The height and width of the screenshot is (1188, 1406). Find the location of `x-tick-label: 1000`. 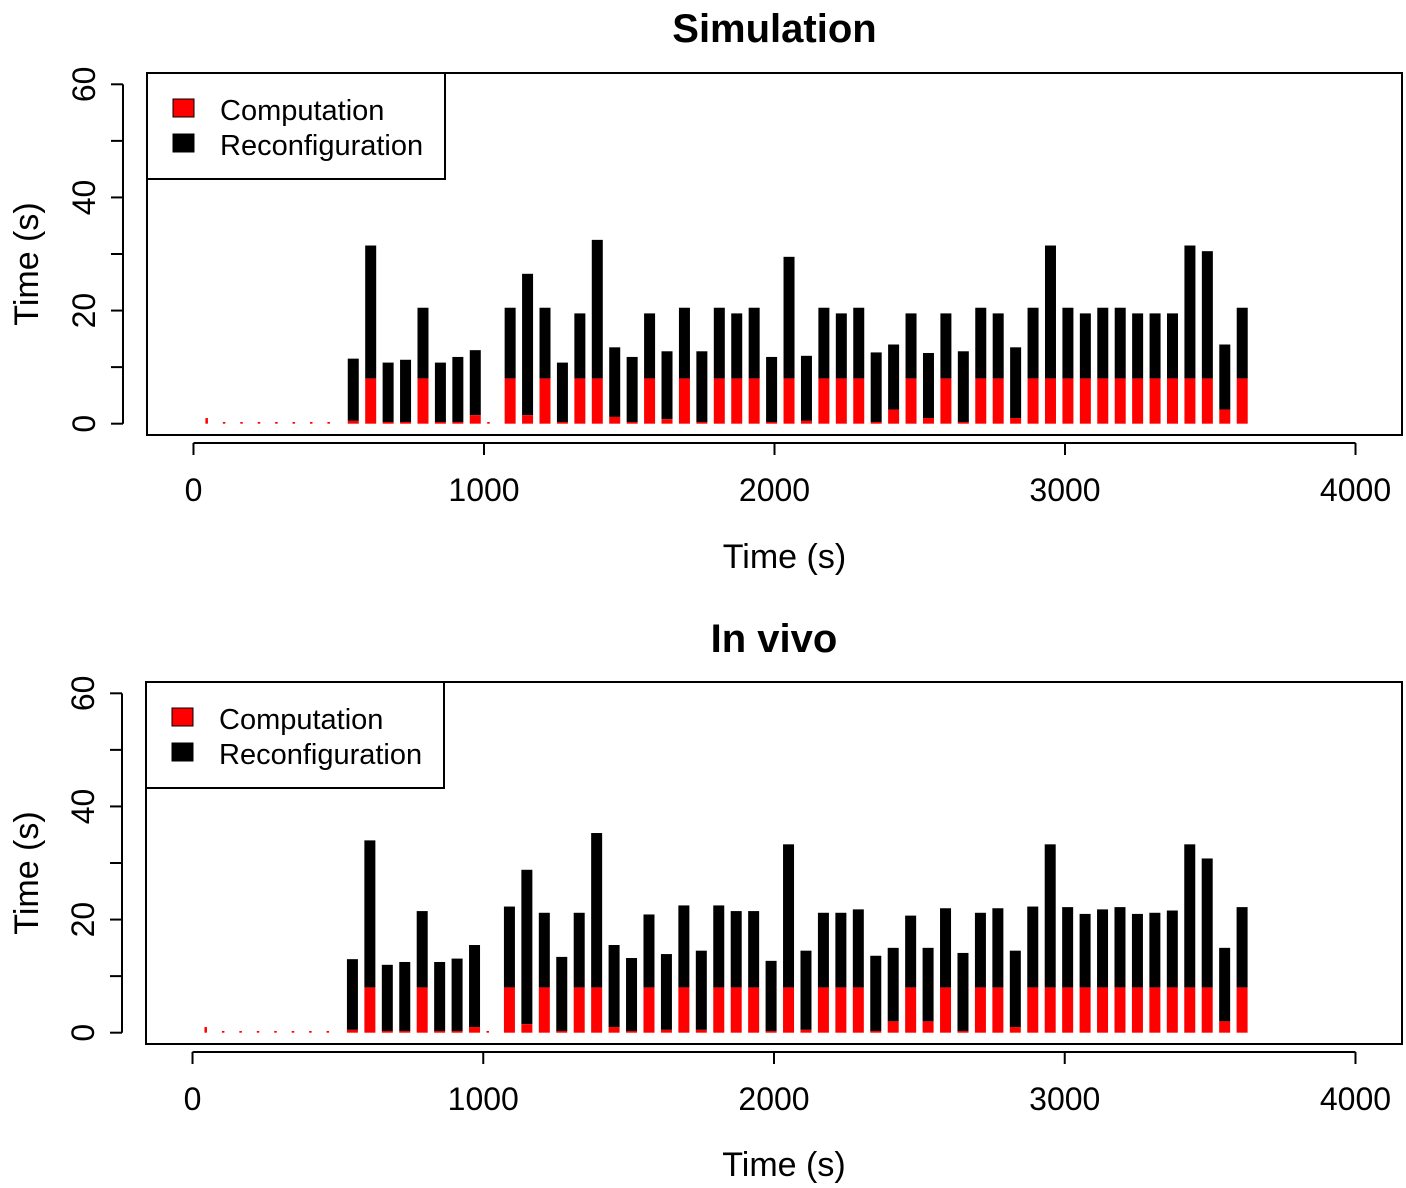

x-tick-label: 1000 is located at coordinates (483, 490).